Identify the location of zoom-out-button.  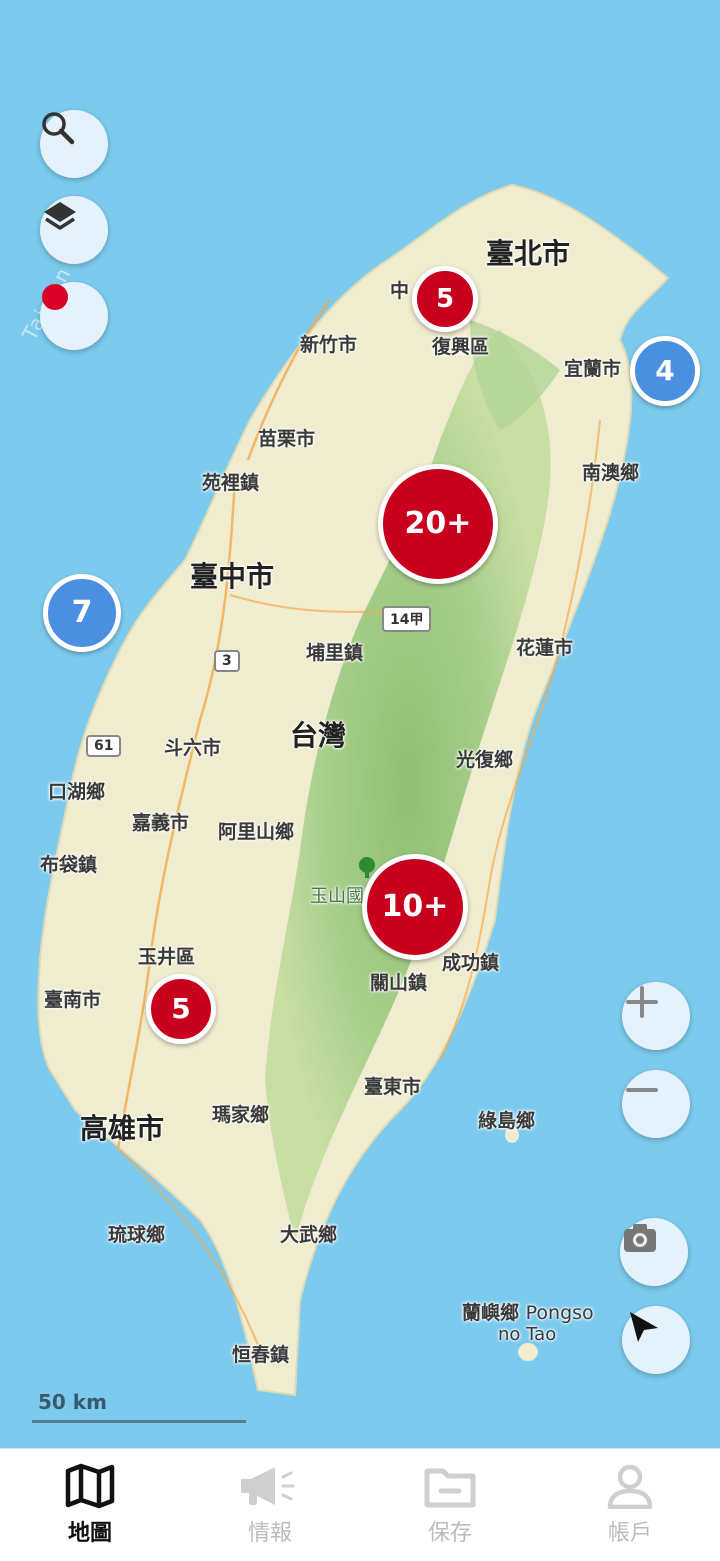
(656, 1104).